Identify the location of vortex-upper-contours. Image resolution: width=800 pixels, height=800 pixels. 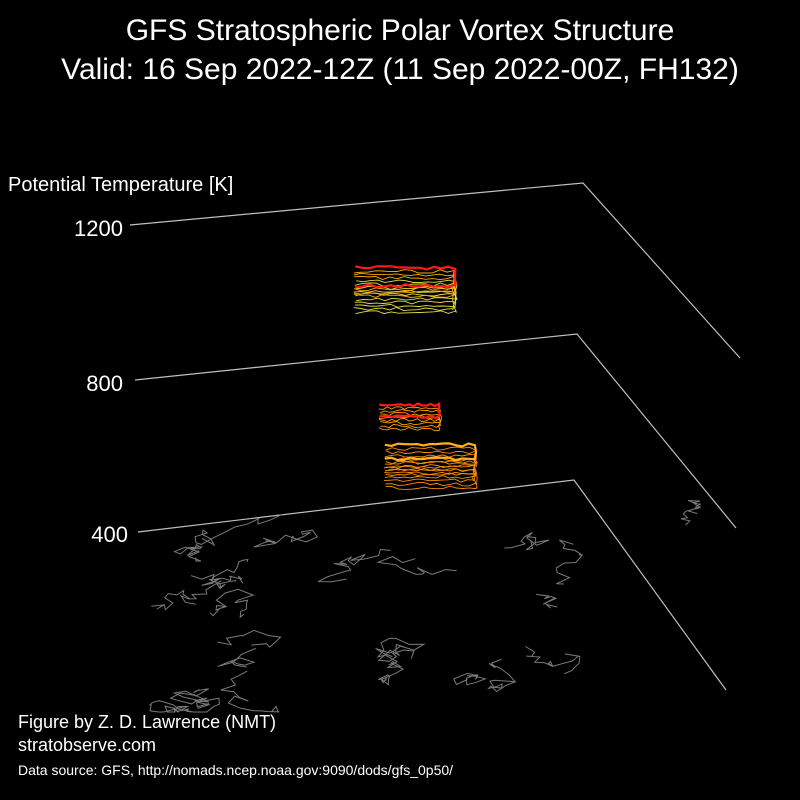
(405, 289).